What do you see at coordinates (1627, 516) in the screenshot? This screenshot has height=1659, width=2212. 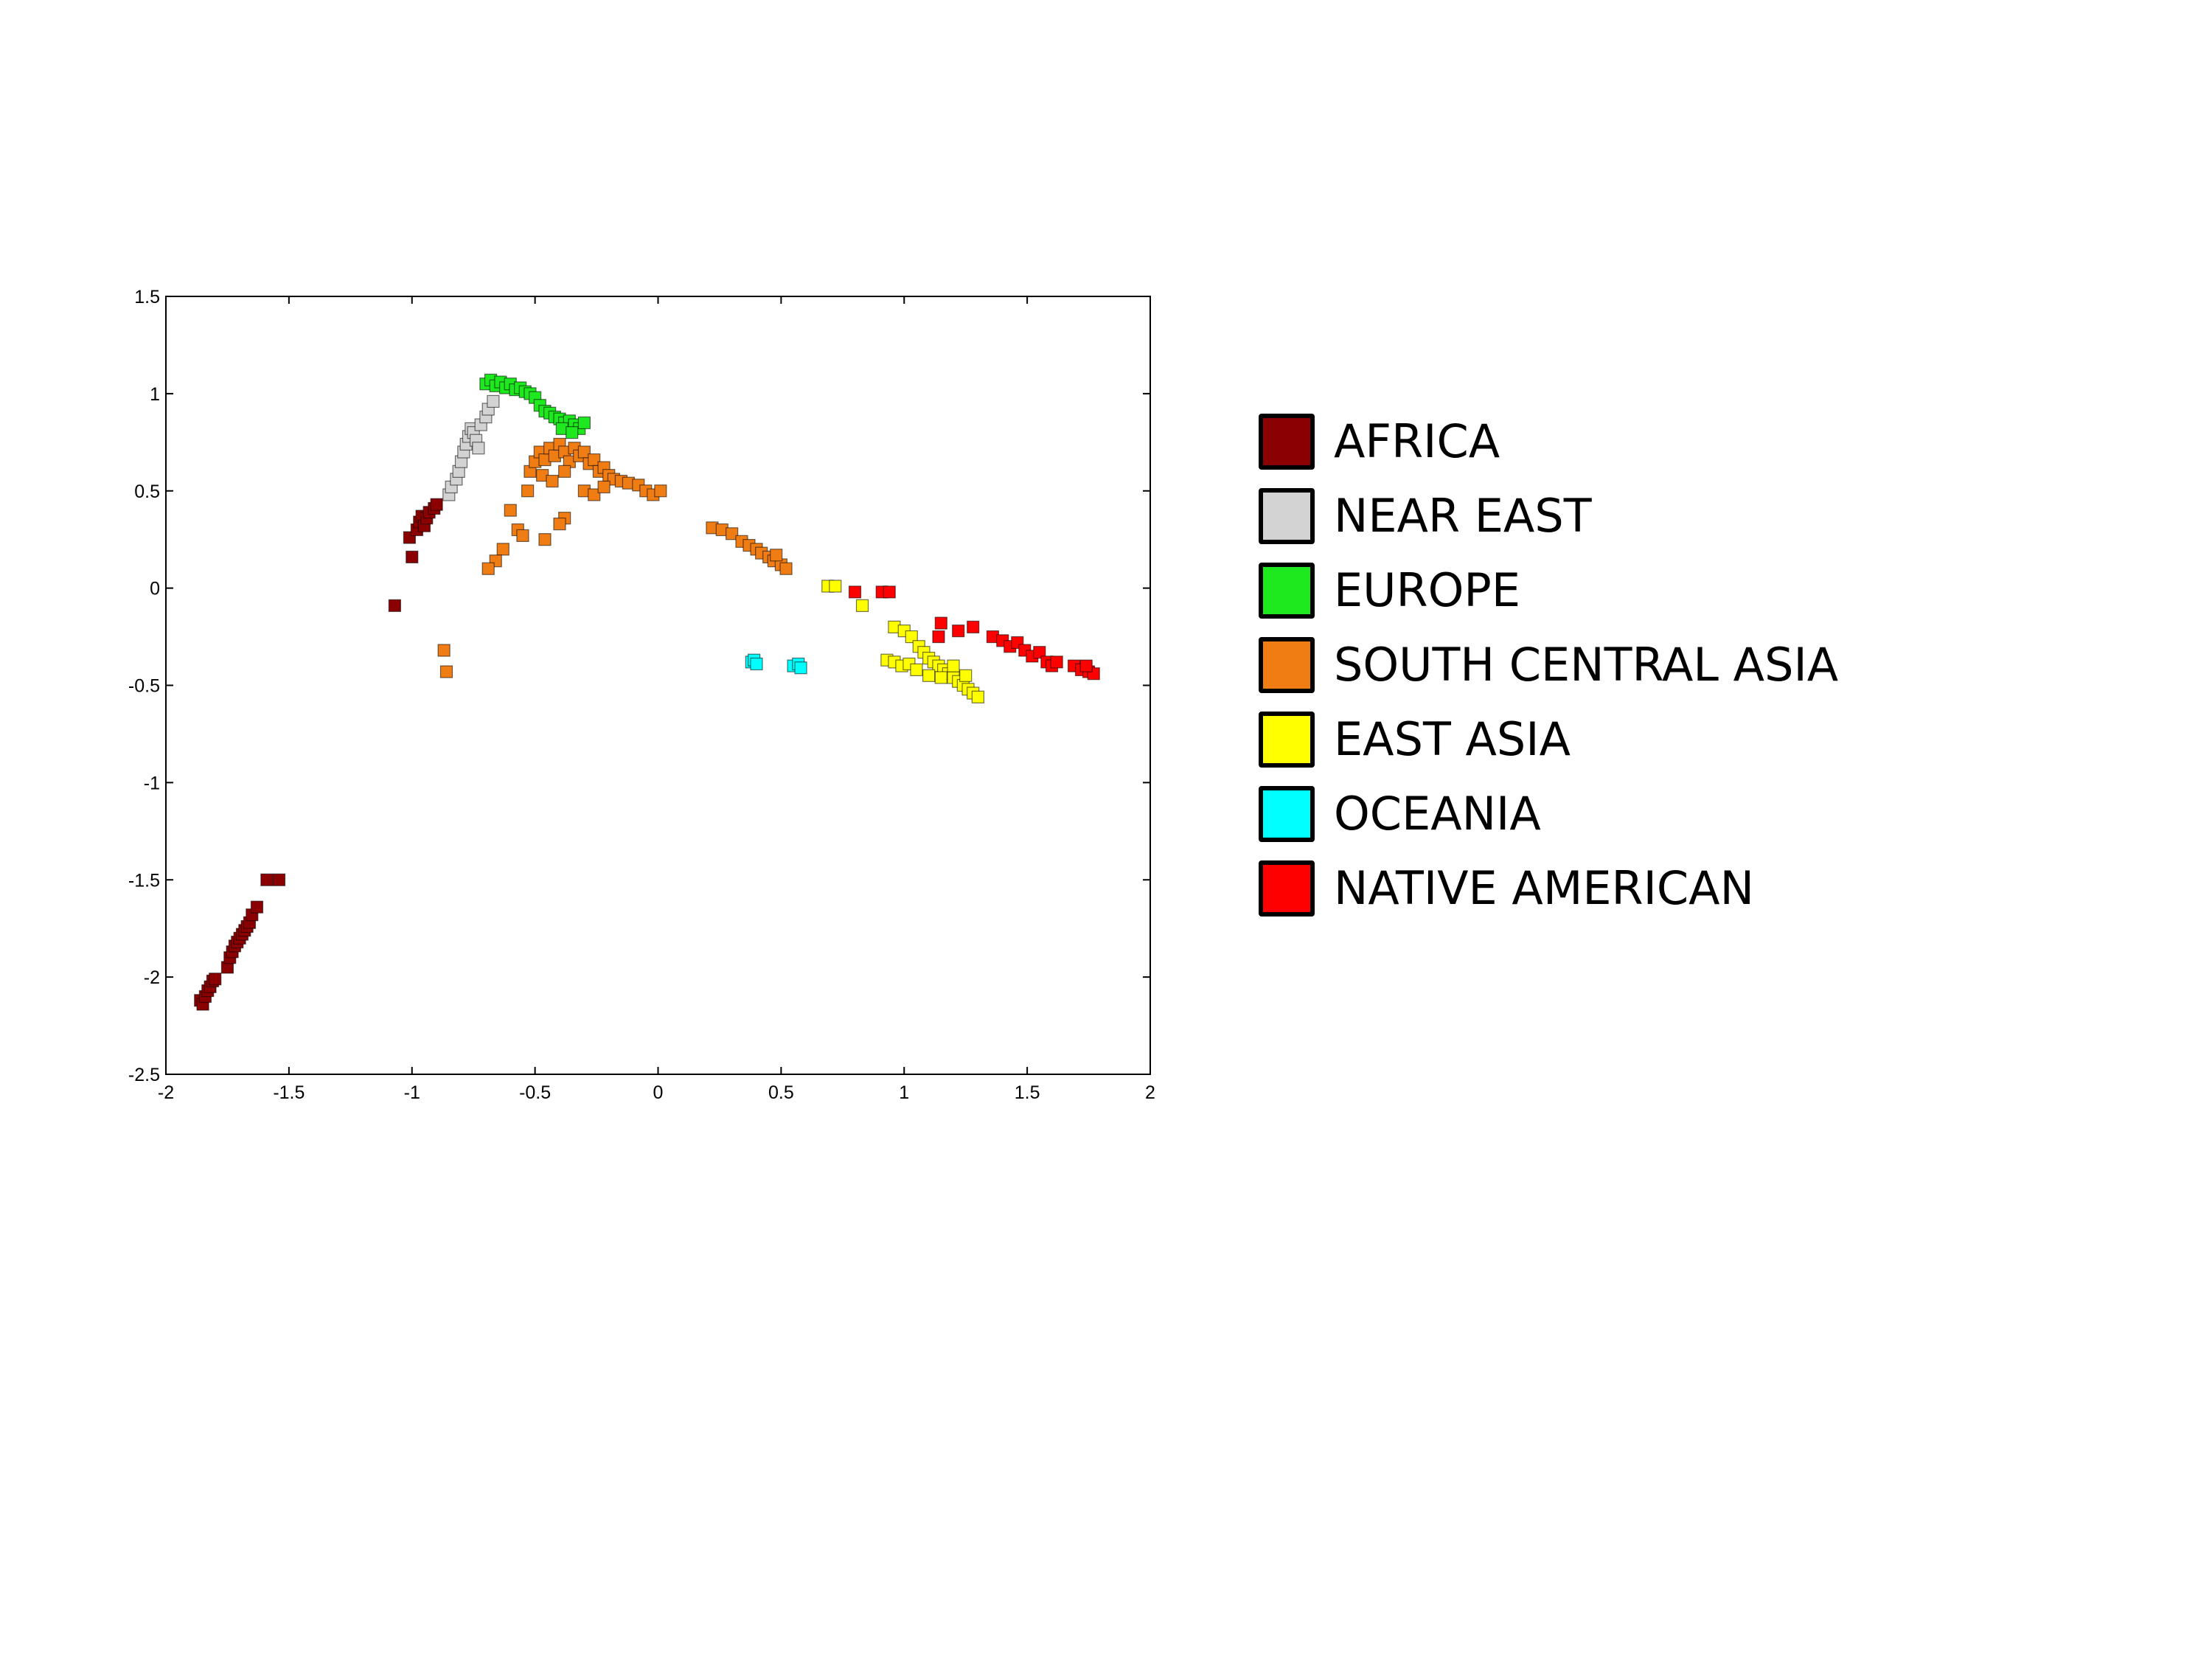 I see `legend-item-near-east: NEAR EAST` at bounding box center [1627, 516].